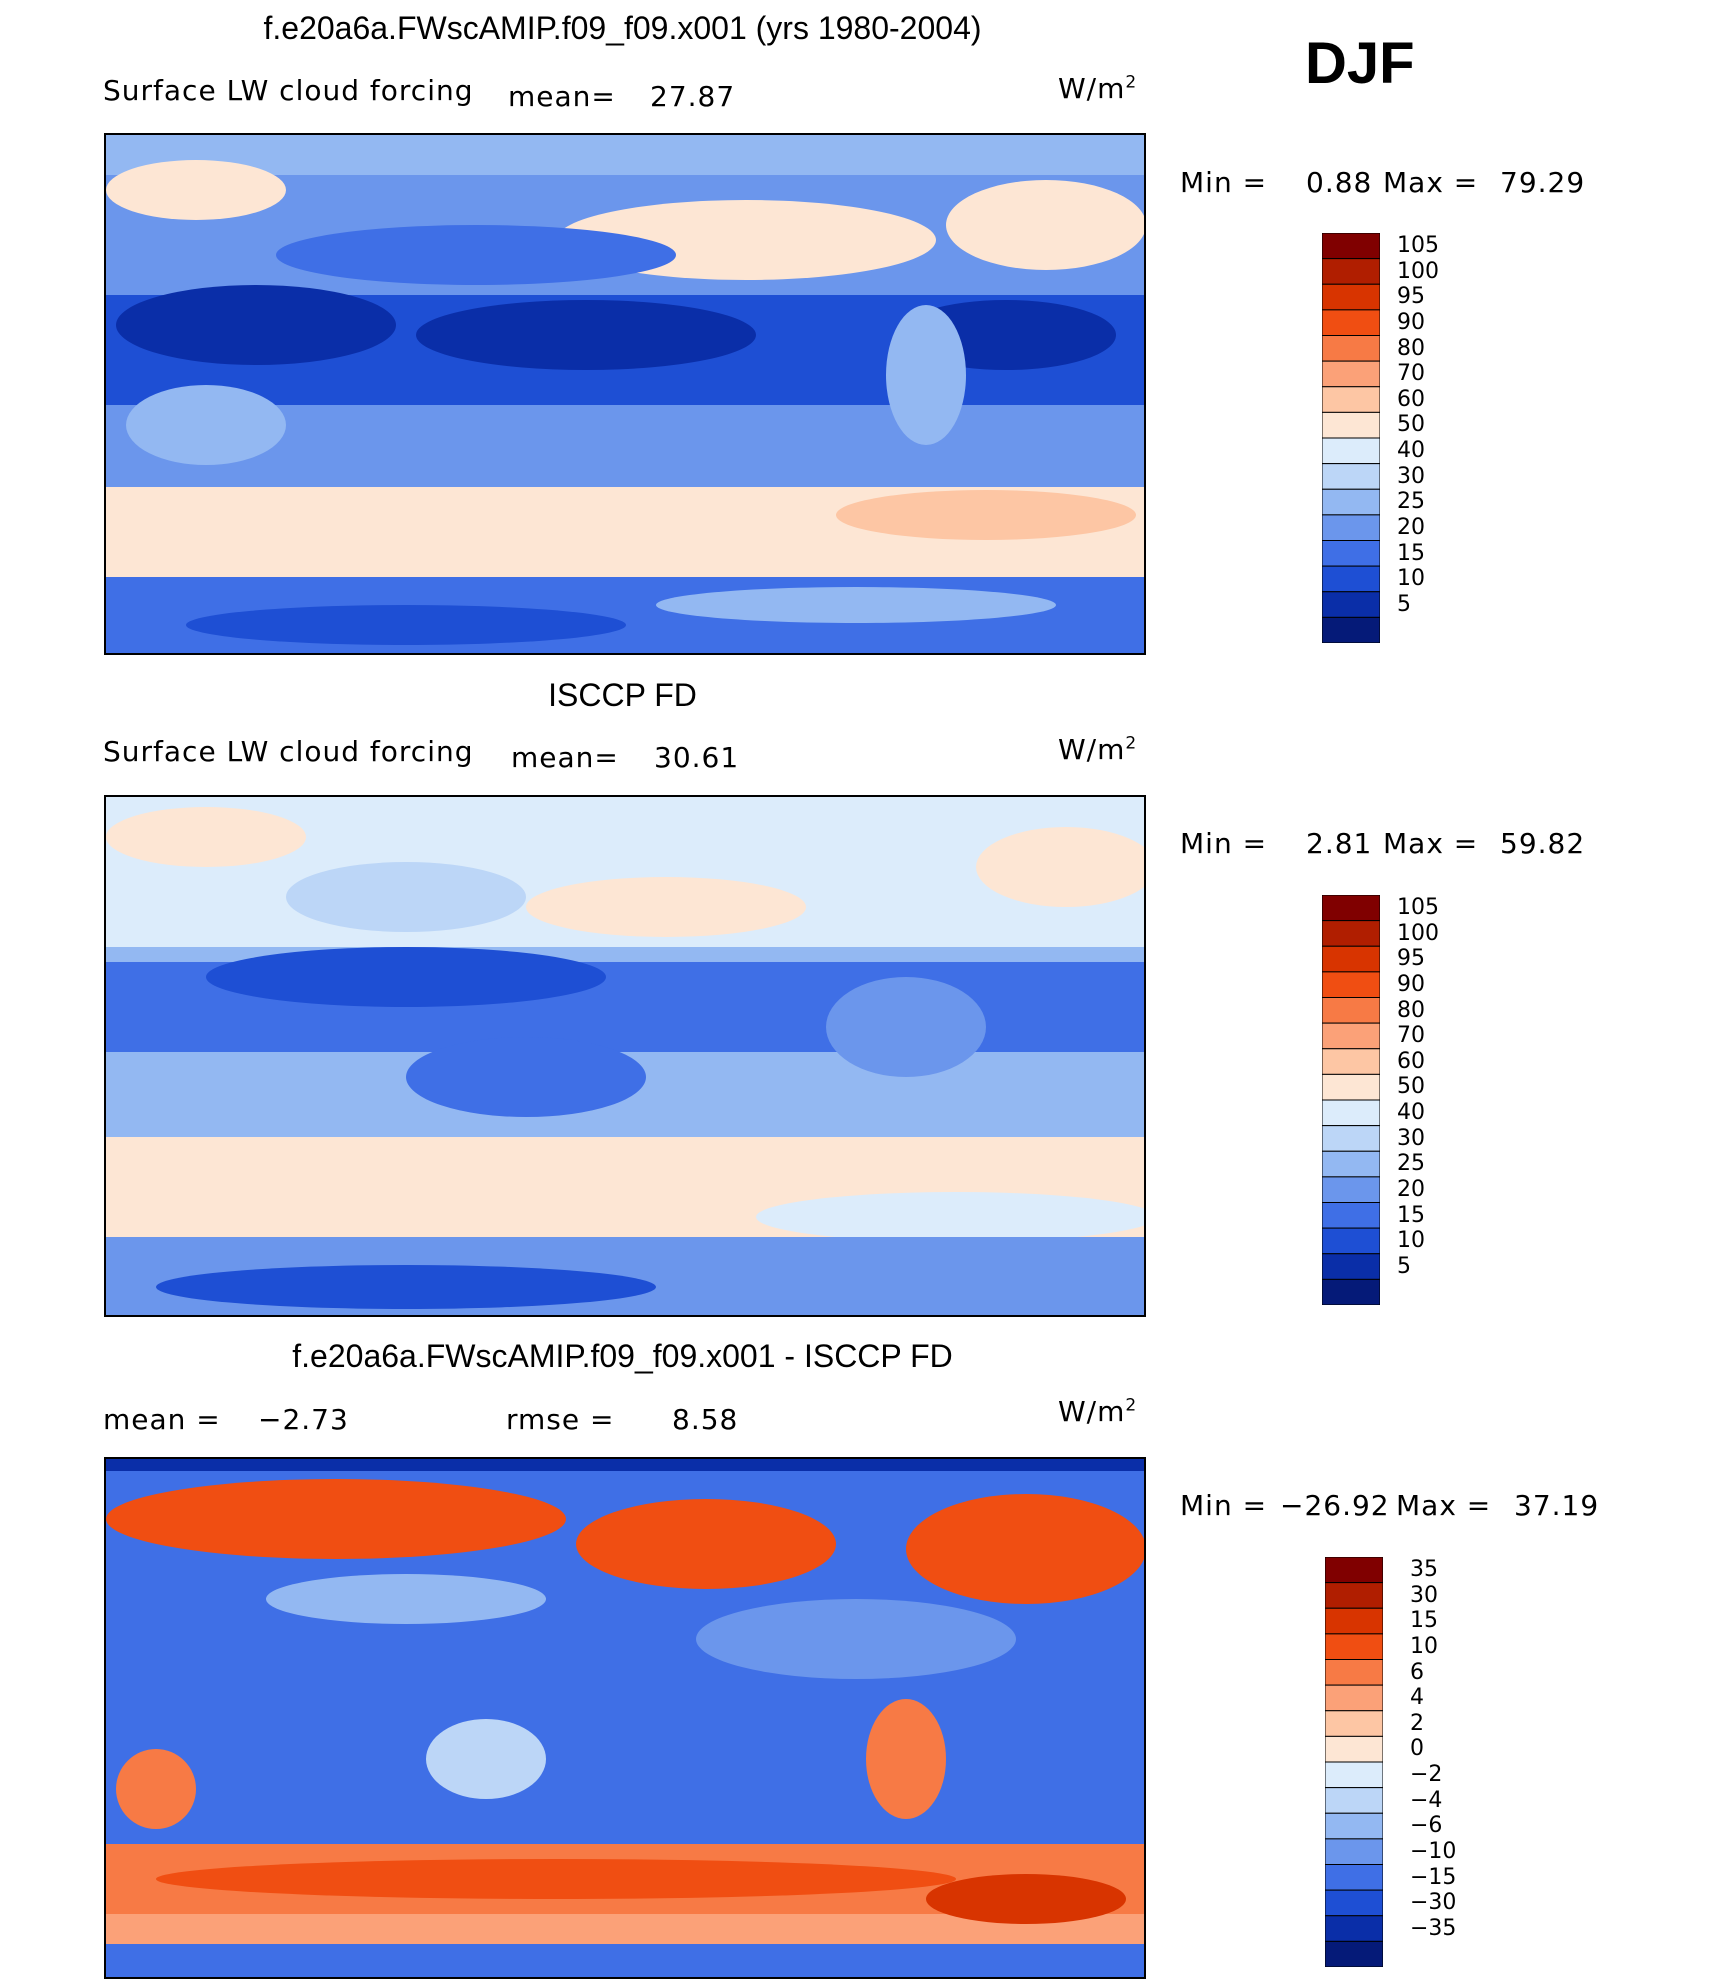 This screenshot has height=1985, width=1710. I want to click on panel-2-subtitle: Surface LW cloud forcing, so click(288, 751).